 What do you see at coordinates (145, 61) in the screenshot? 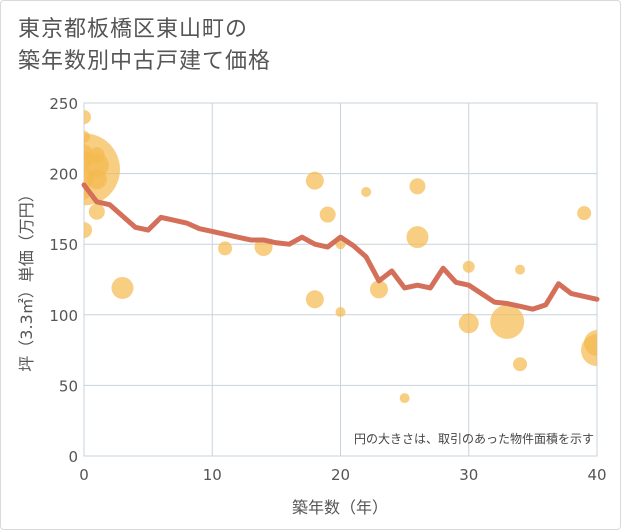
I see `chart-title-line2: 築年数別中古戸建て価格` at bounding box center [145, 61].